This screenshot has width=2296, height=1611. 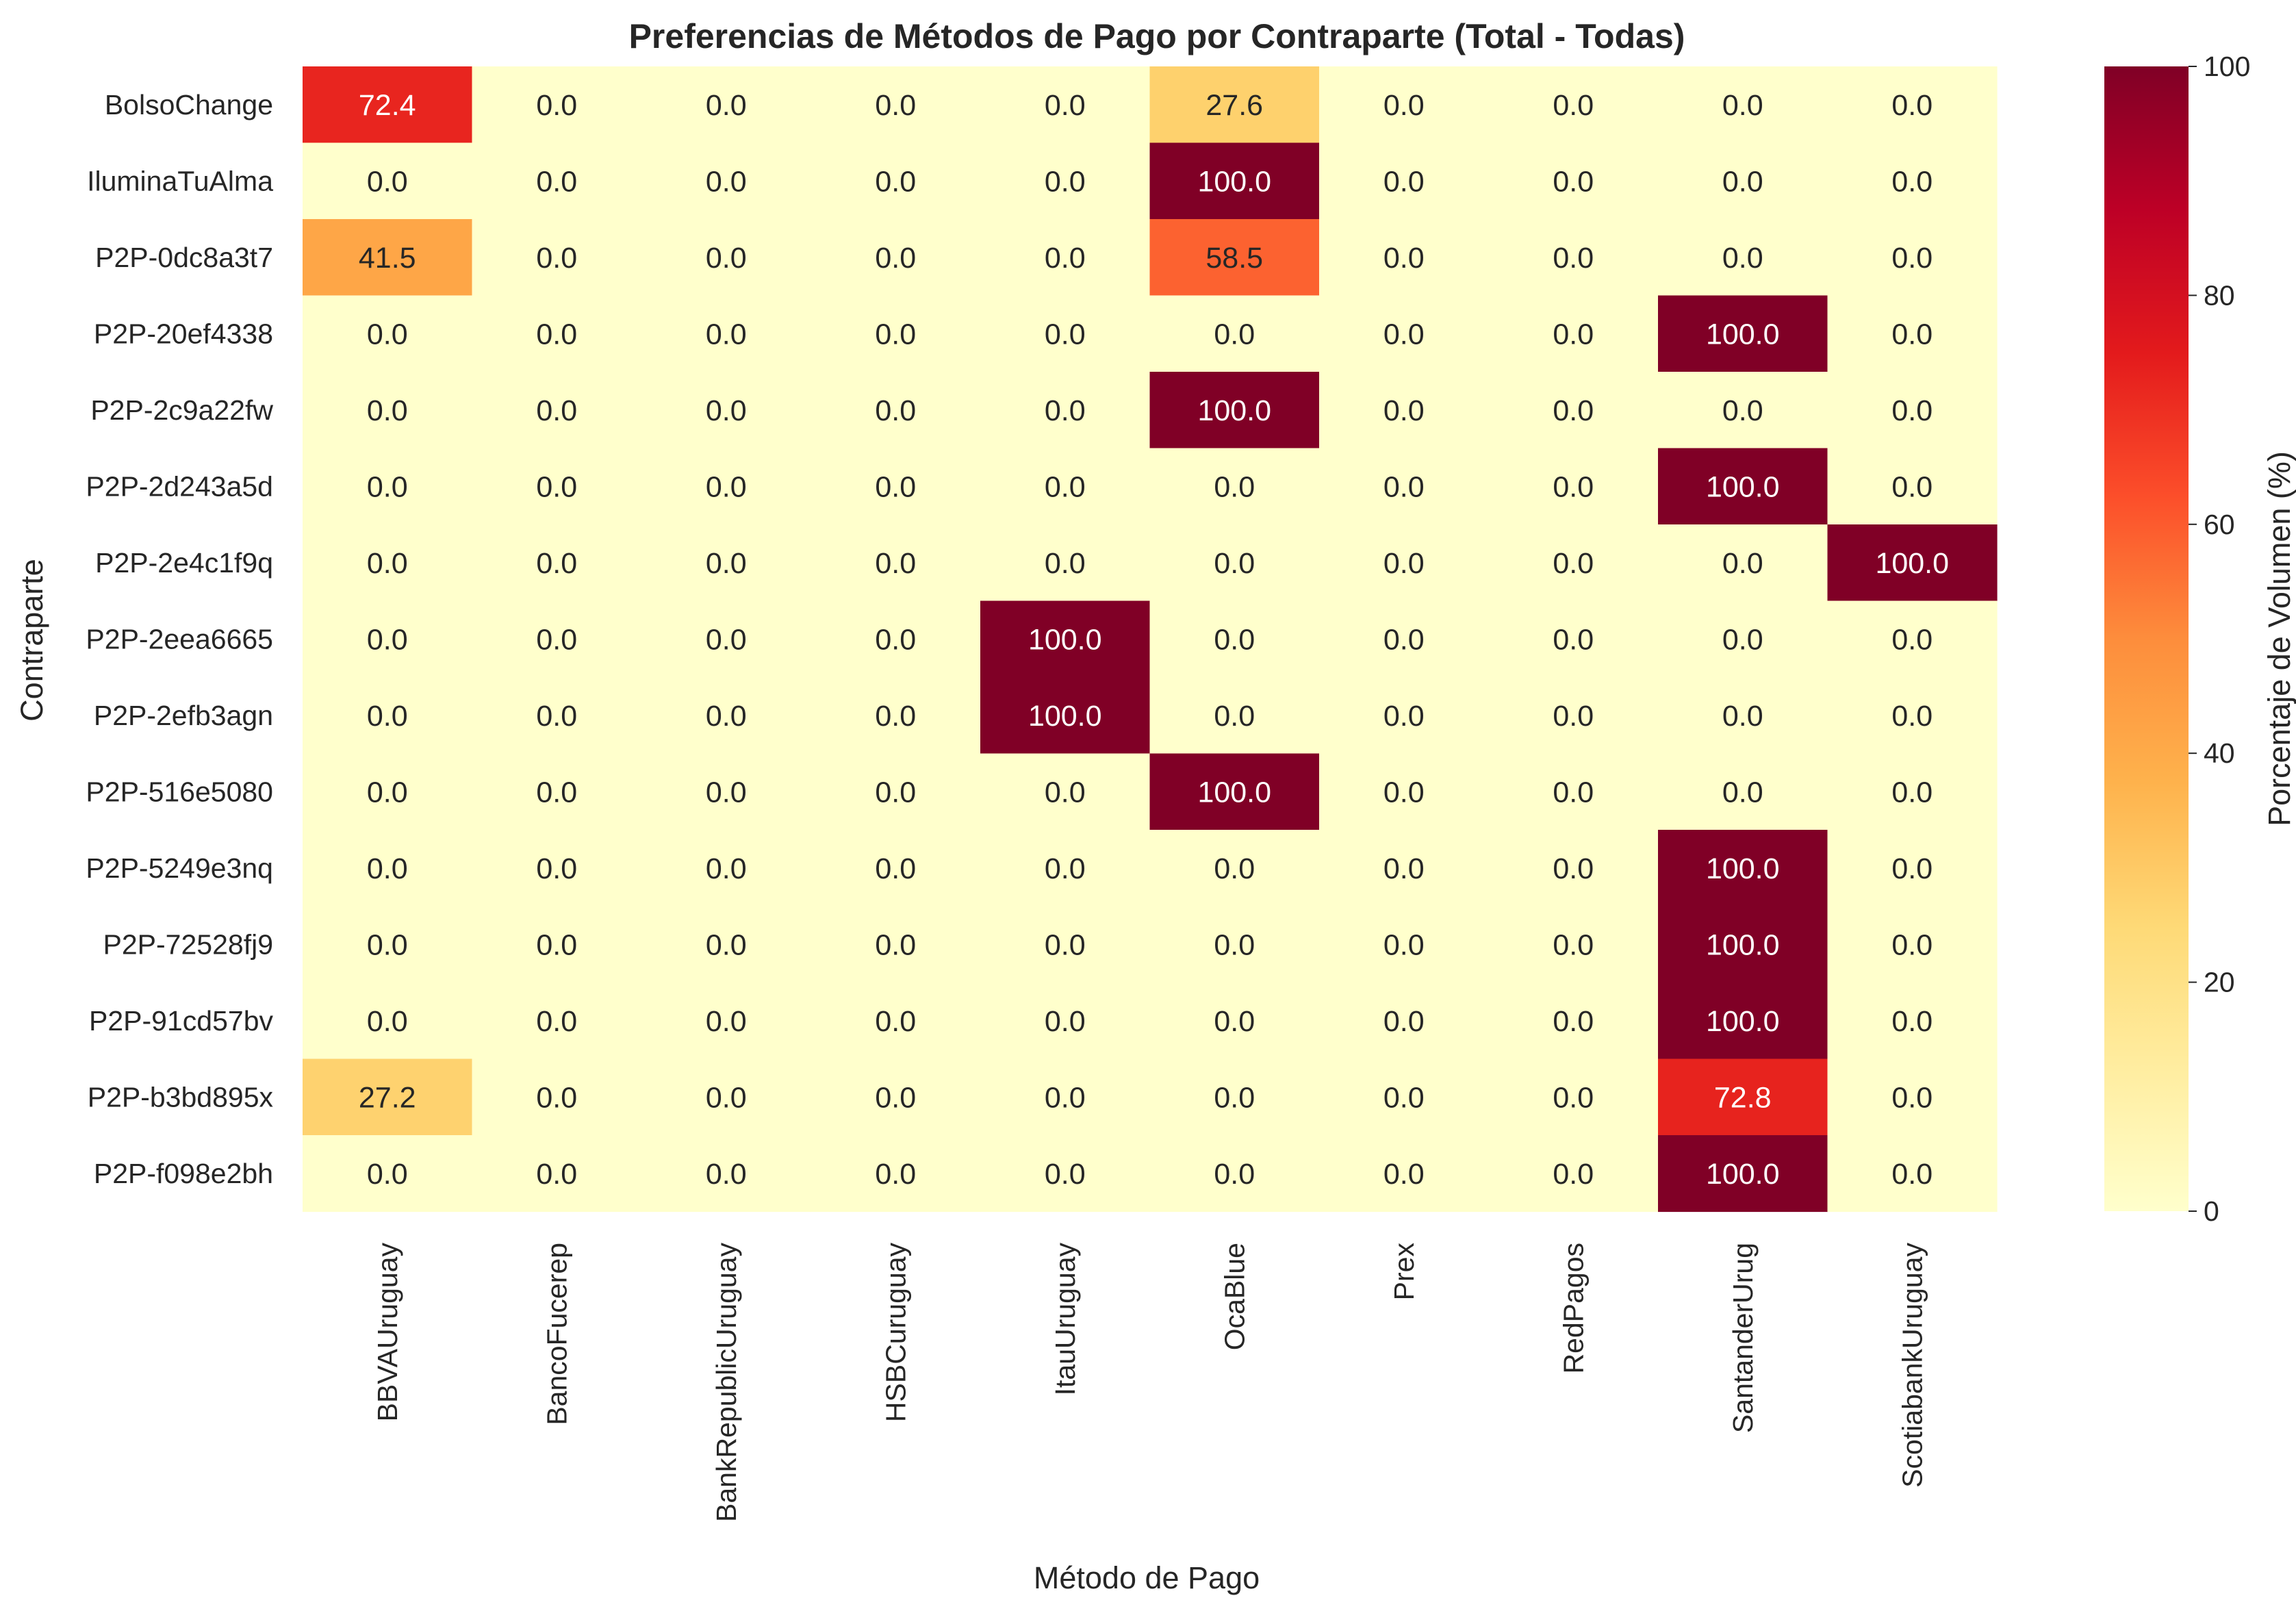 I want to click on cell-value-label: 58.5, so click(x=1234, y=258).